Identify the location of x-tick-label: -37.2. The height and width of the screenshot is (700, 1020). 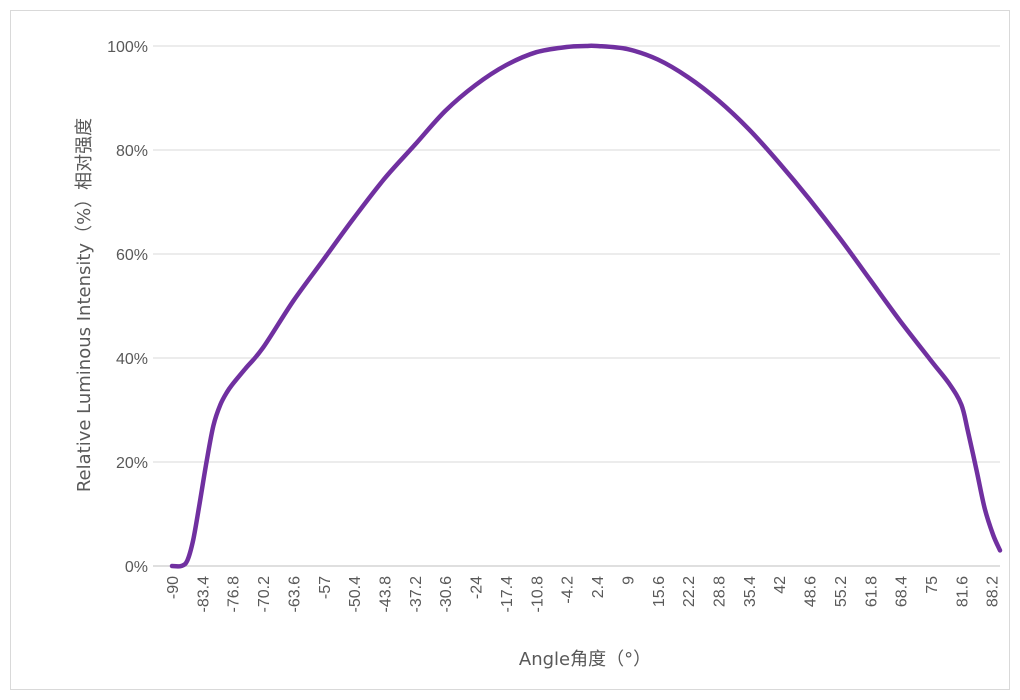
(416, 594).